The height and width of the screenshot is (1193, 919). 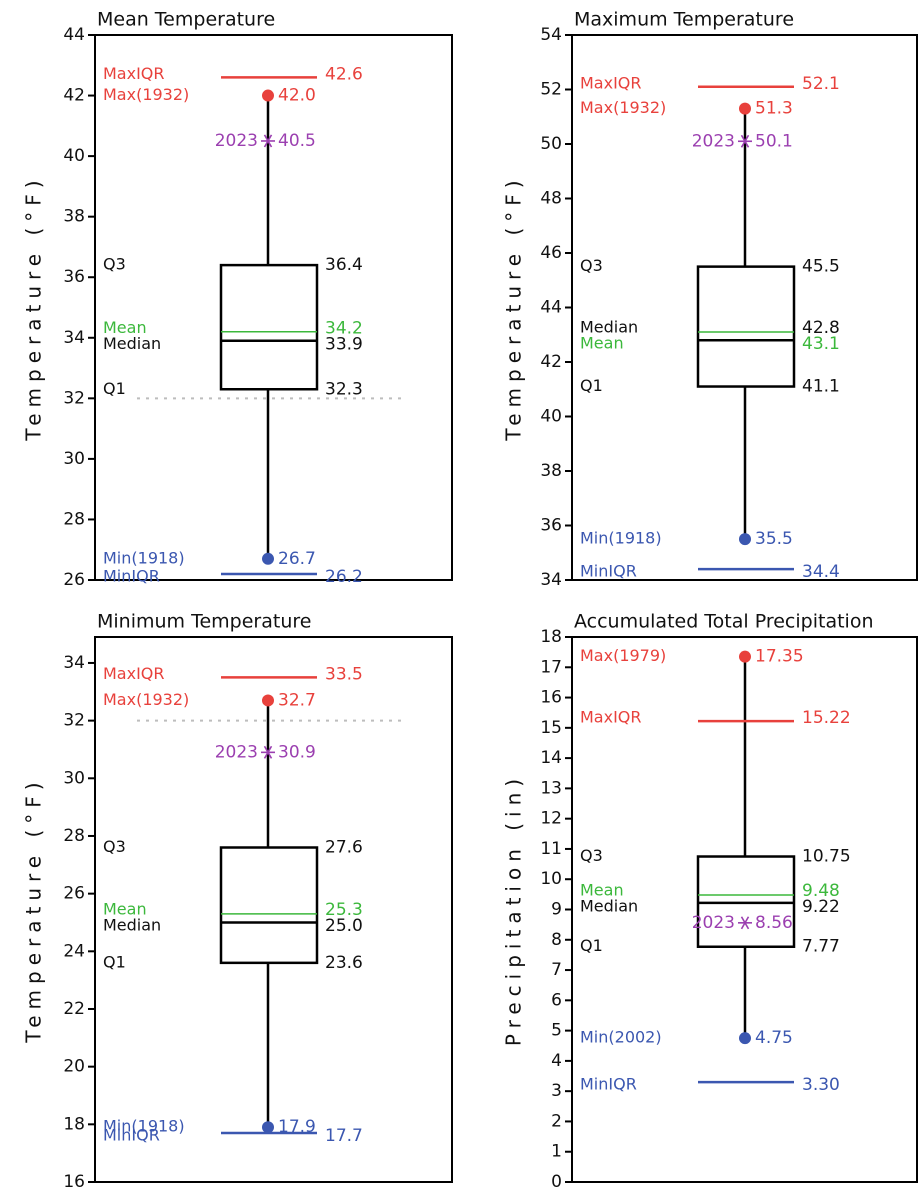 I want to click on min-label: Min(1918), so click(x=144, y=1126).